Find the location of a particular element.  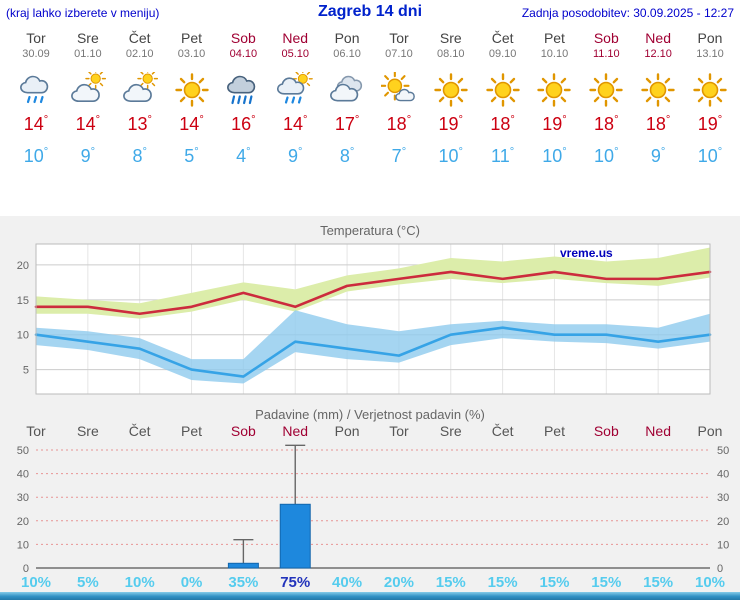

precip-axis-tick-right: 50 is located at coordinates (723, 451).